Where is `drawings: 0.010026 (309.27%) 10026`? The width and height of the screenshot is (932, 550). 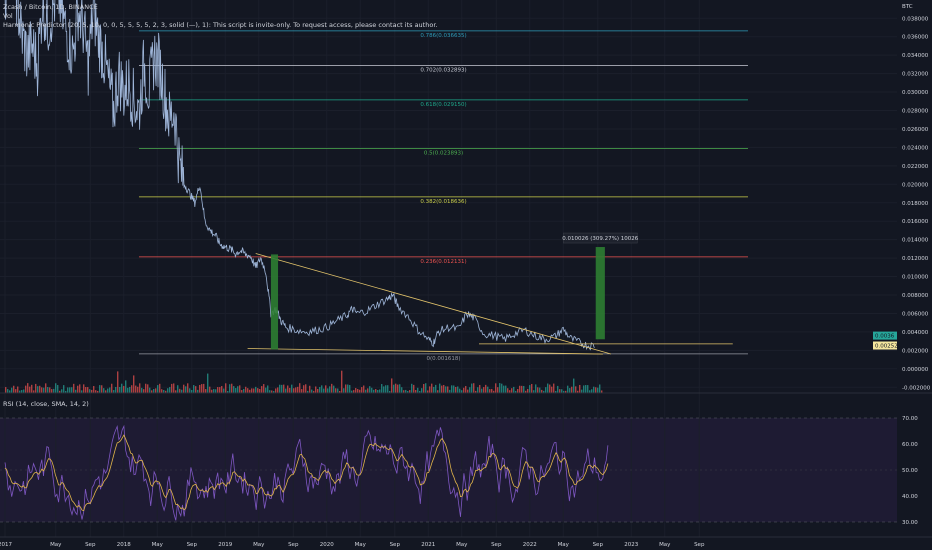 drawings: 0.010026 (309.27%) 10026 is located at coordinates (490, 293).